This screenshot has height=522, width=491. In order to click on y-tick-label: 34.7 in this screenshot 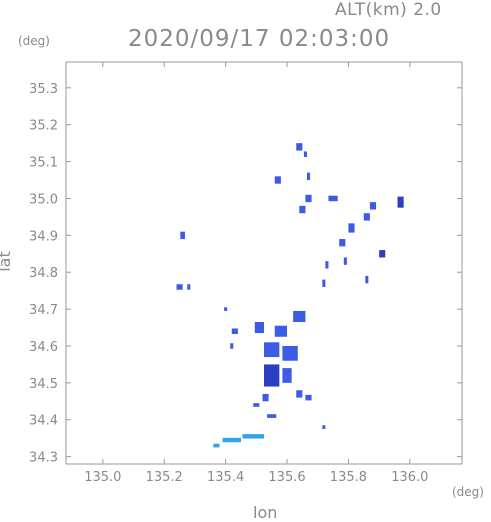, I will do `click(43, 310)`.